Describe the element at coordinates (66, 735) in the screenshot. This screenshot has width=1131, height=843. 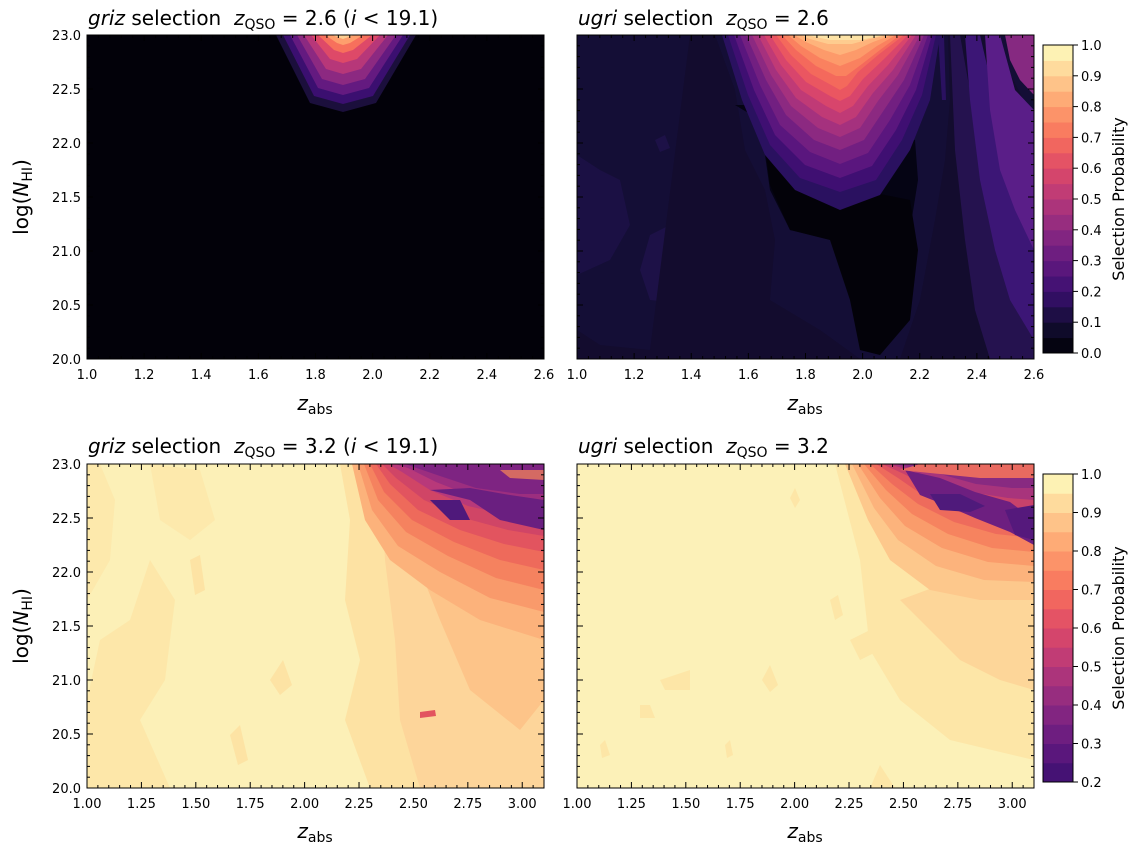
I see `y-tick-label: 20.5` at that location.